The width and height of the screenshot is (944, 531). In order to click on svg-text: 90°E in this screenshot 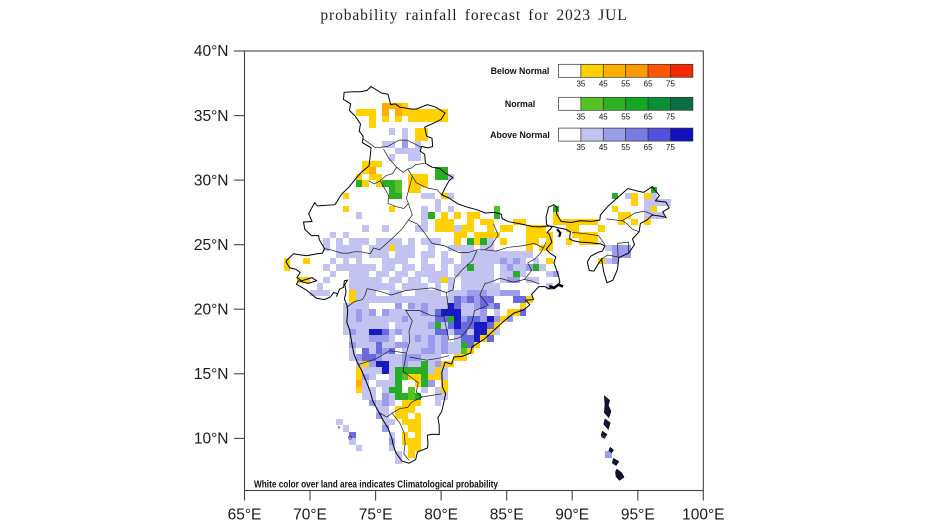, I will do `click(572, 515)`.